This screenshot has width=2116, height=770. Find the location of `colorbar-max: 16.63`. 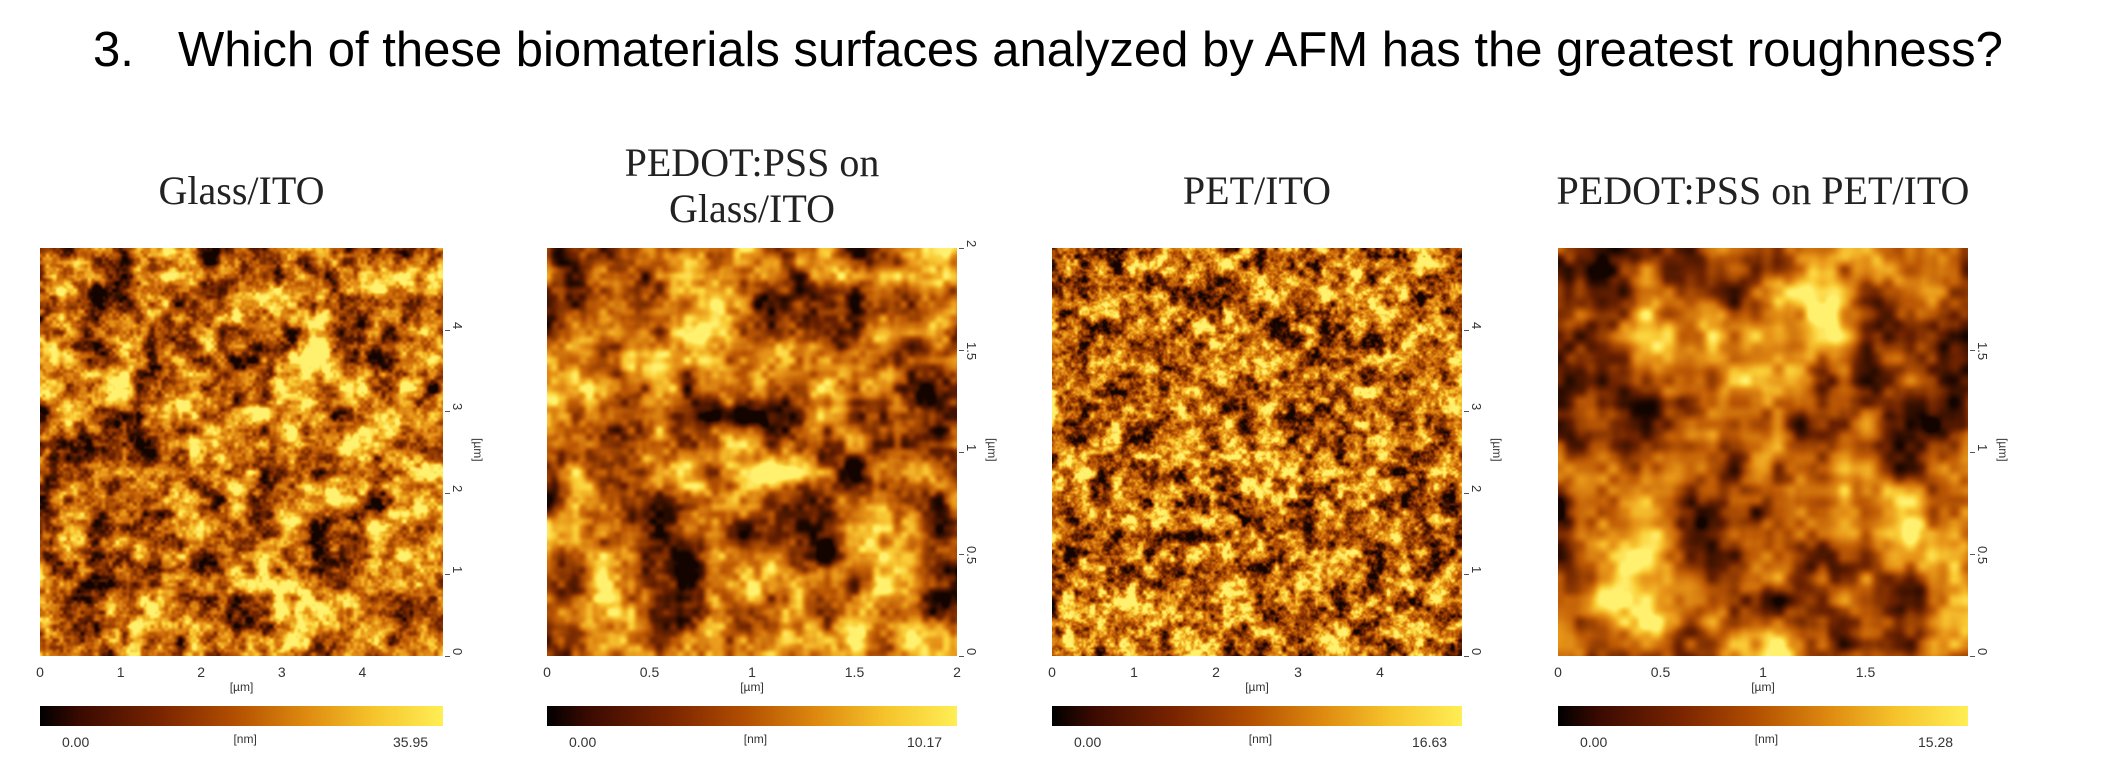

colorbar-max: 16.63 is located at coordinates (1430, 742).